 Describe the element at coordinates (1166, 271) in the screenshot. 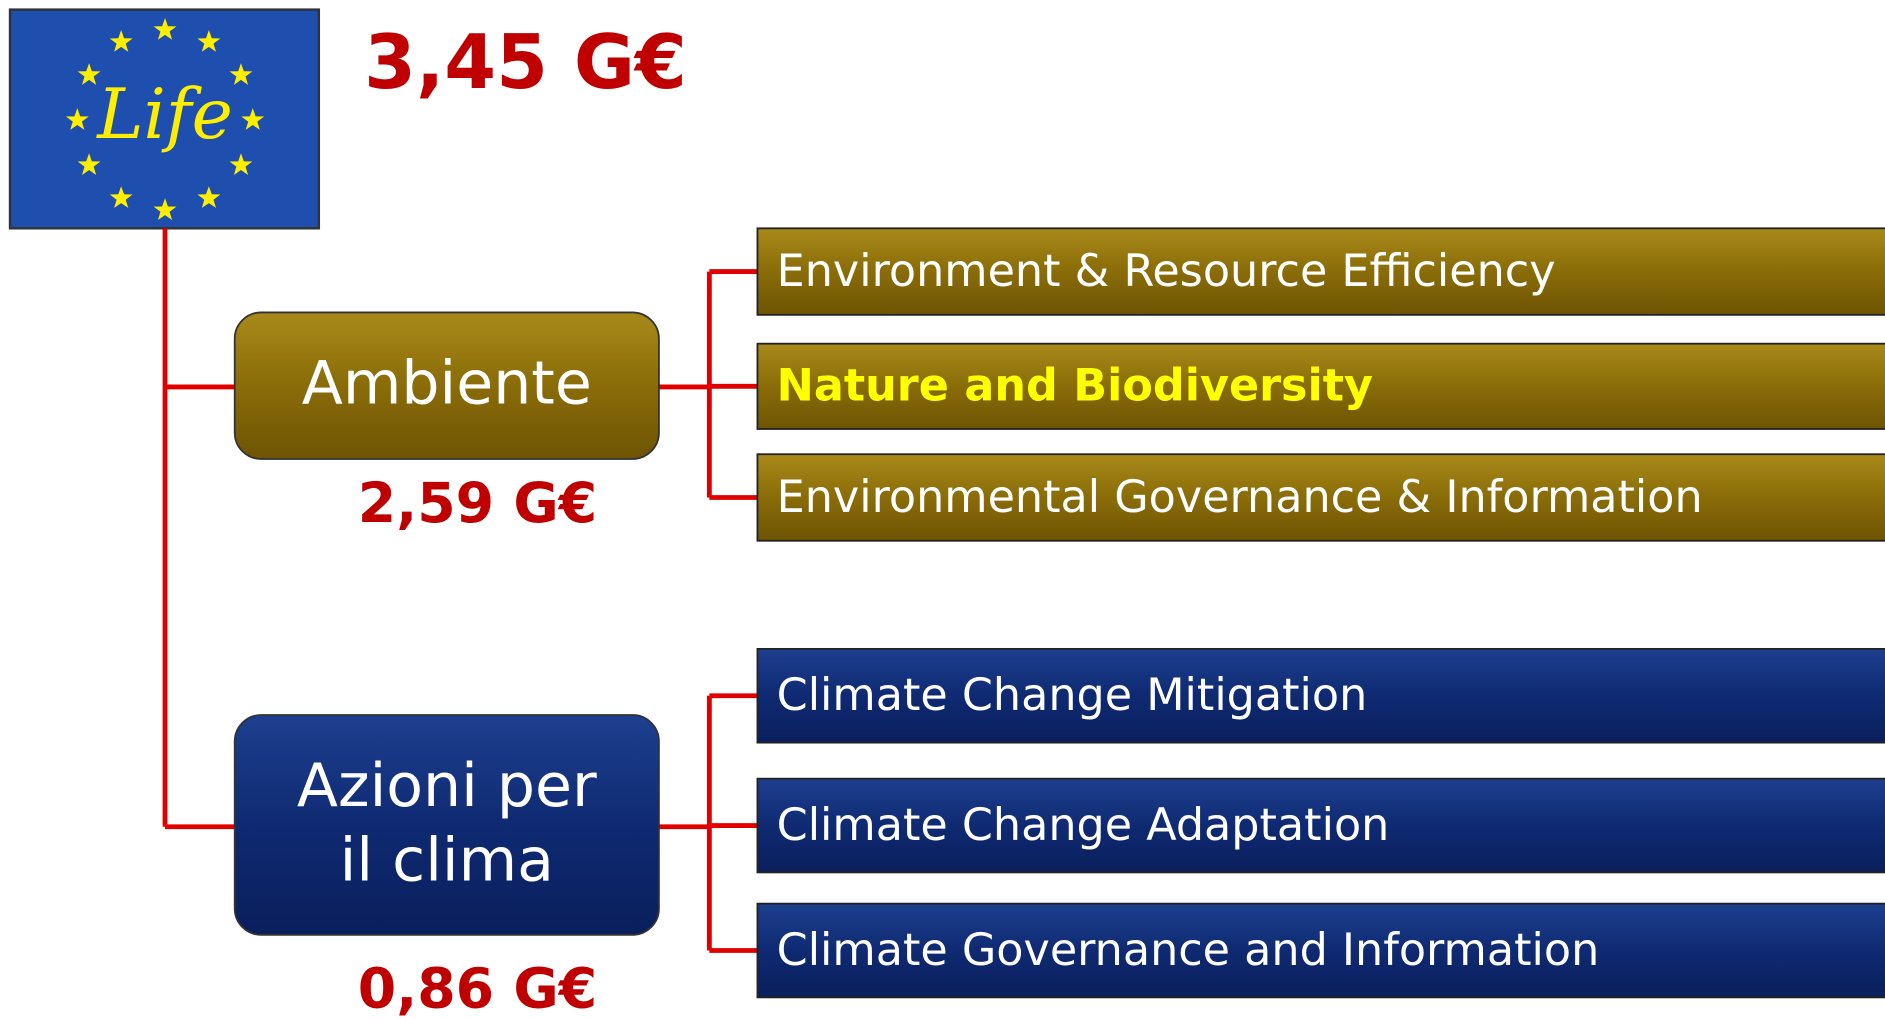

I see `item-label: Environment & Resource Efficiency` at that location.